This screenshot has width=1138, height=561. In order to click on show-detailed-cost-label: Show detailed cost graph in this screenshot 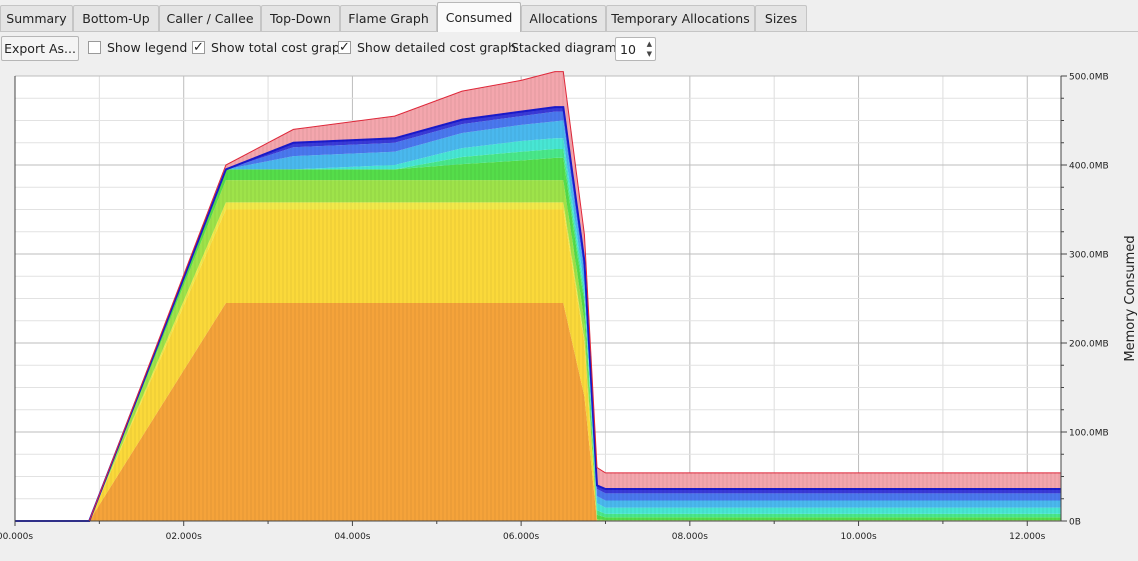, I will do `click(436, 47)`.